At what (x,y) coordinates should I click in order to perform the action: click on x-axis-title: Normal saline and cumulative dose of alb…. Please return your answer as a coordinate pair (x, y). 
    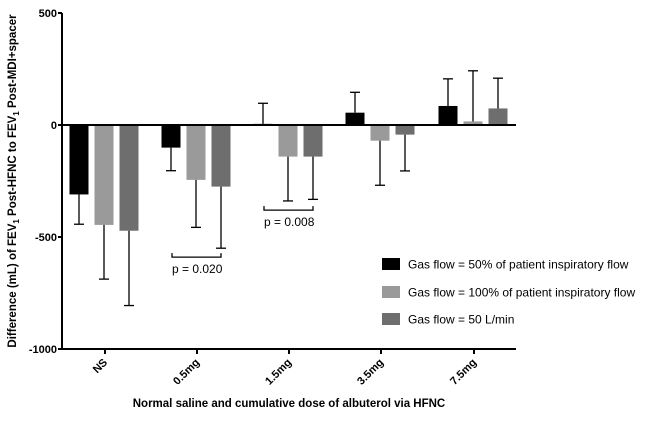
    Looking at the image, I should click on (289, 404).